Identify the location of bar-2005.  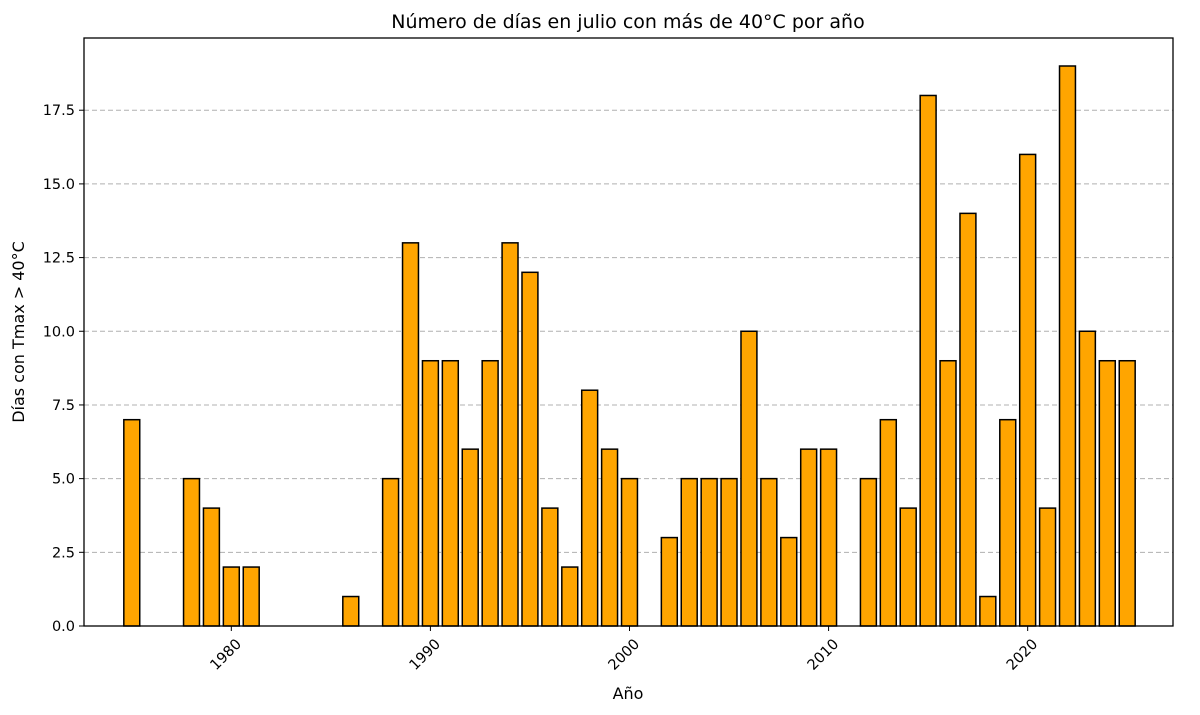
(729, 552).